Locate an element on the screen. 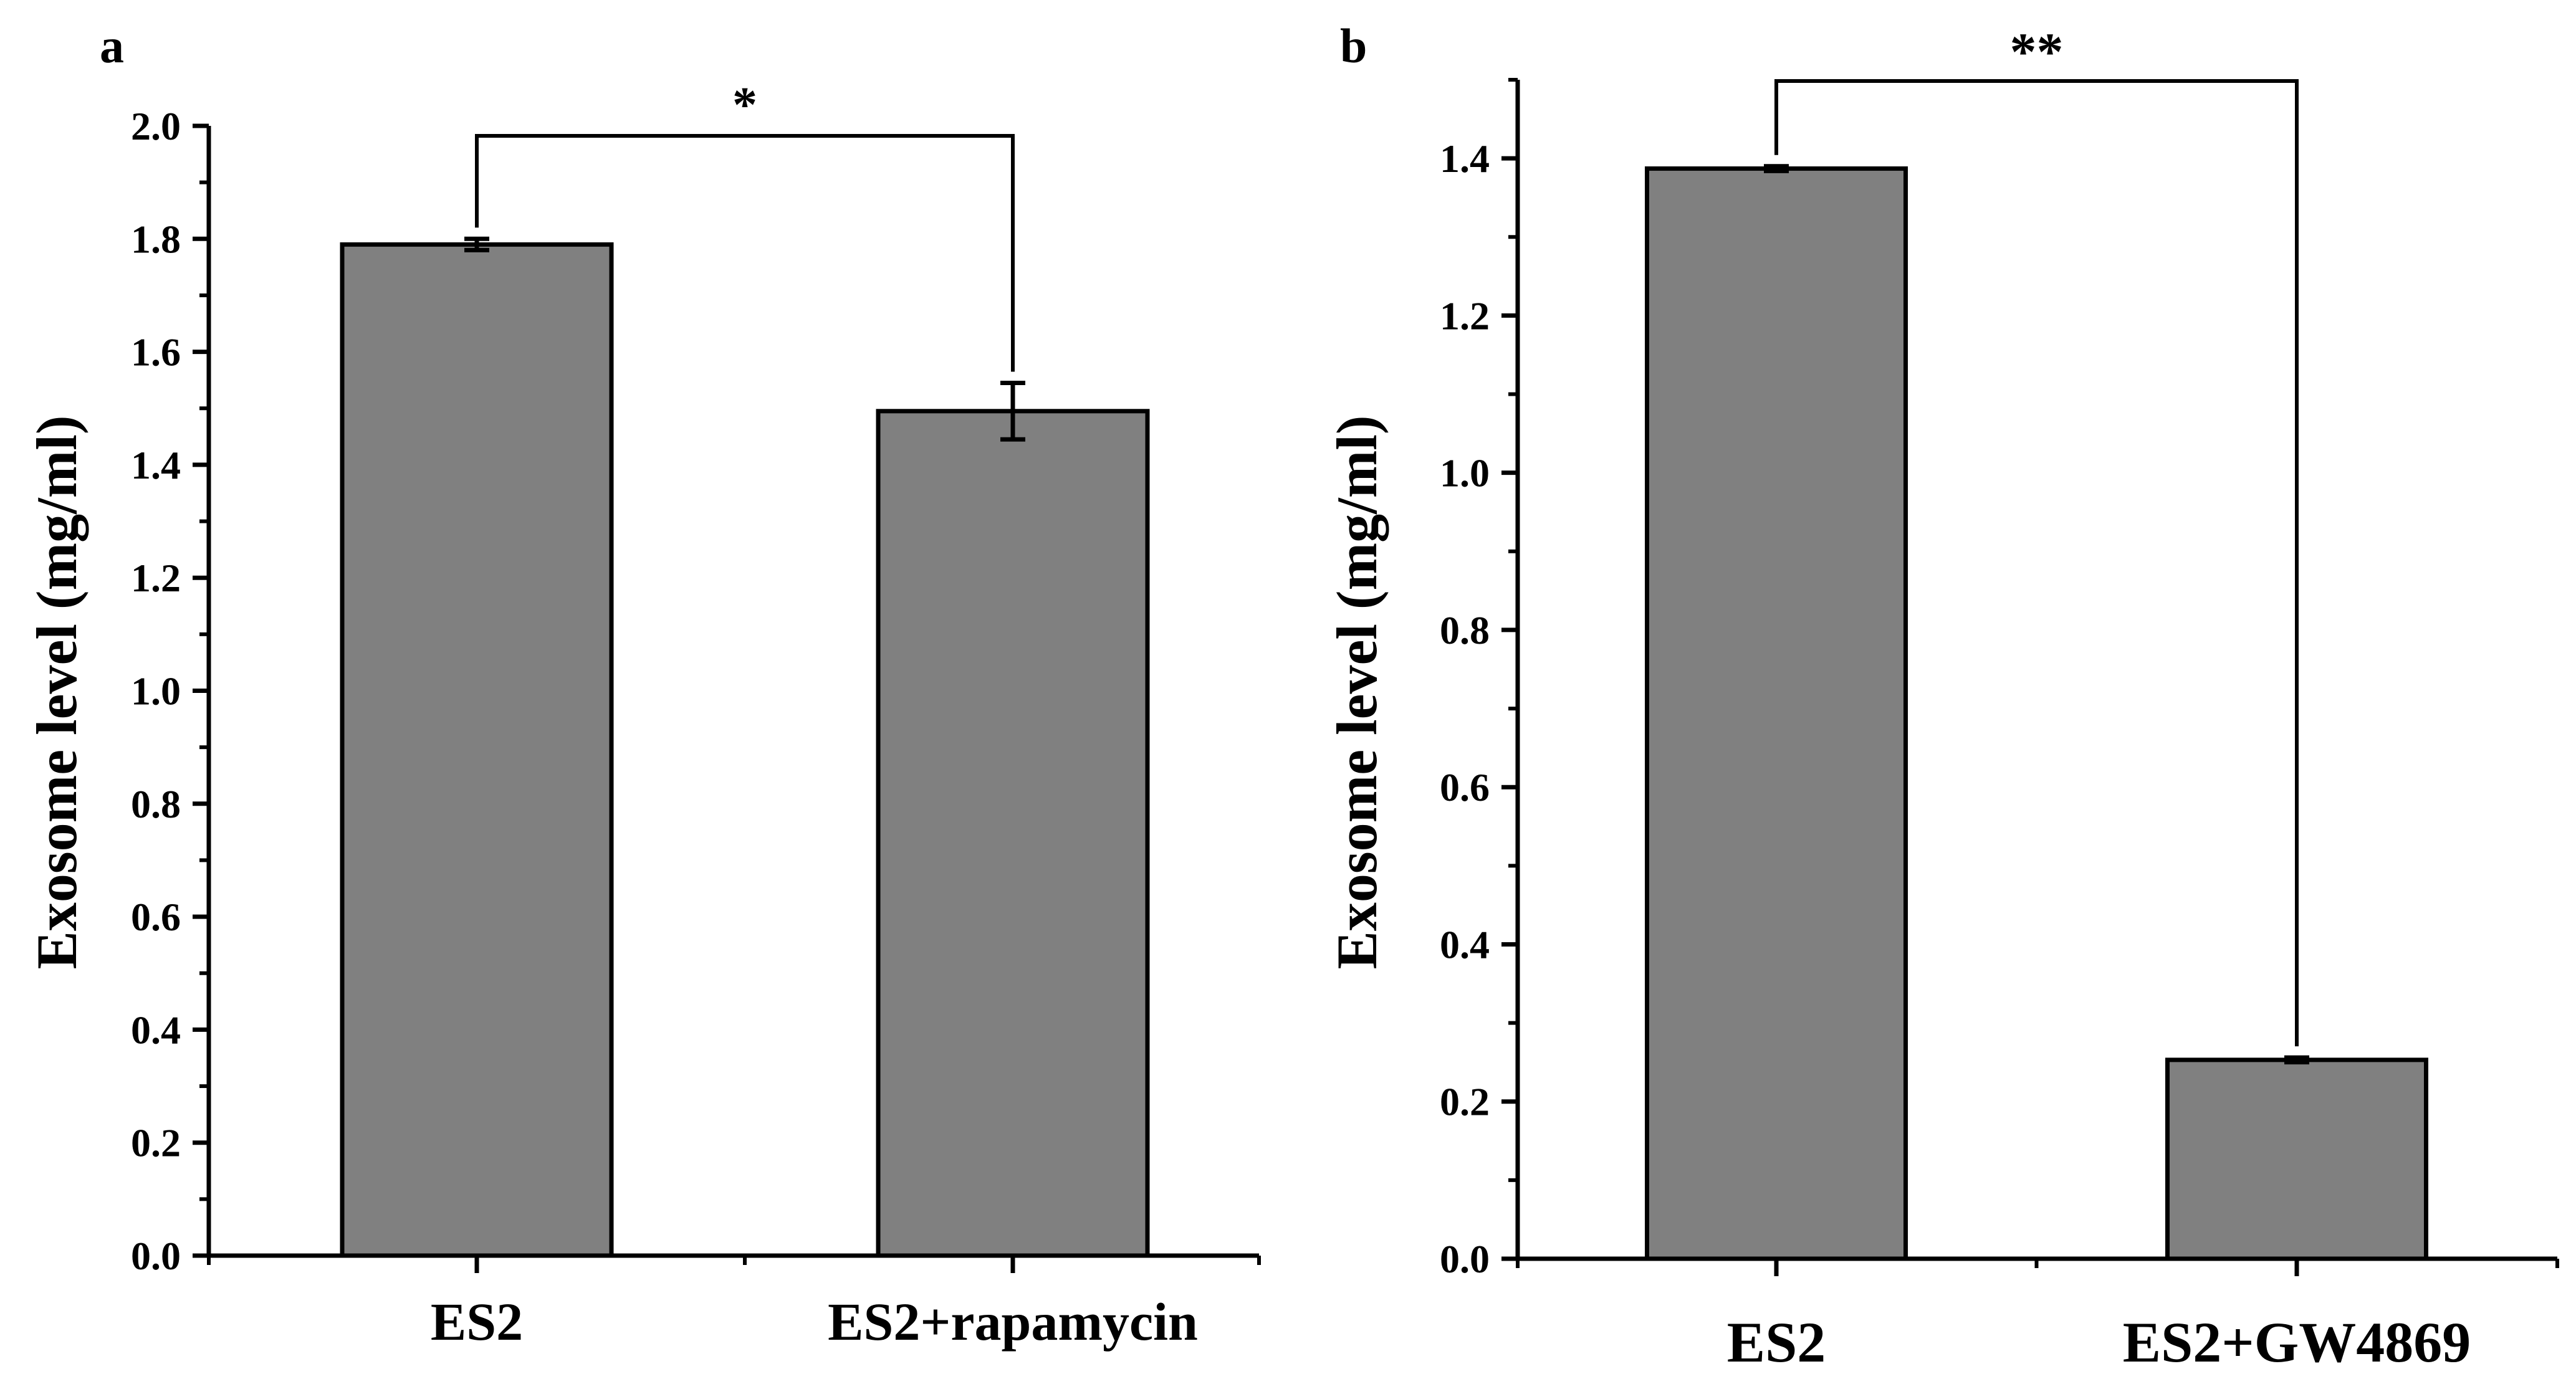  y-tick-label-b-5: 1.0 is located at coordinates (1465, 473).